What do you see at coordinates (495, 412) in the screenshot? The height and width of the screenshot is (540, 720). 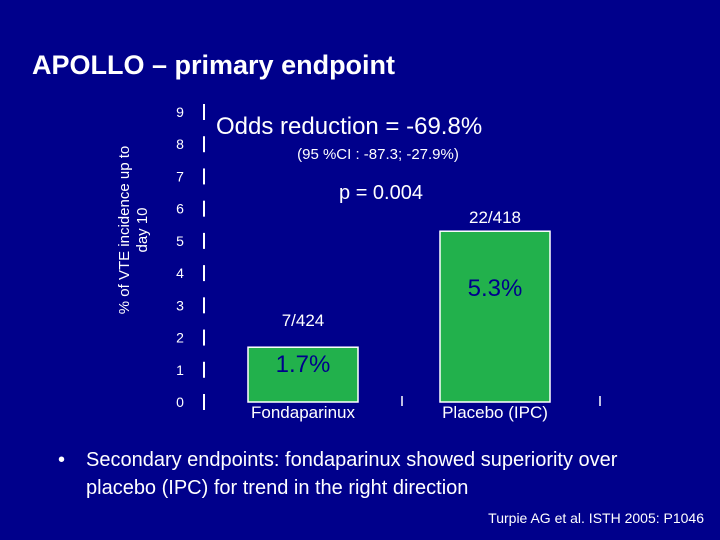 I see `category-label: Placebo (IPC)` at bounding box center [495, 412].